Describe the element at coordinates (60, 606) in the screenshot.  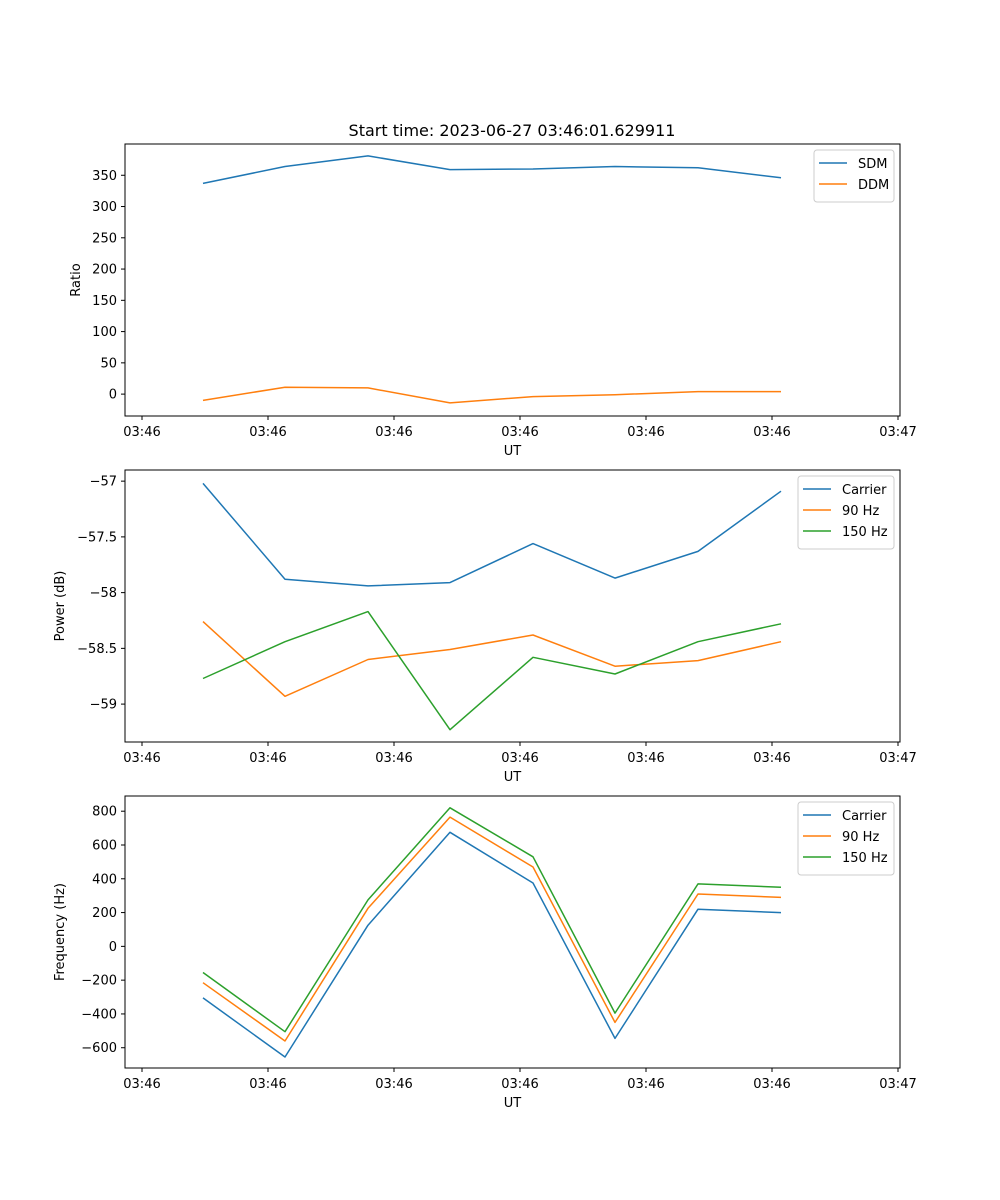
I see `y-axis-label: Power (dB)` at that location.